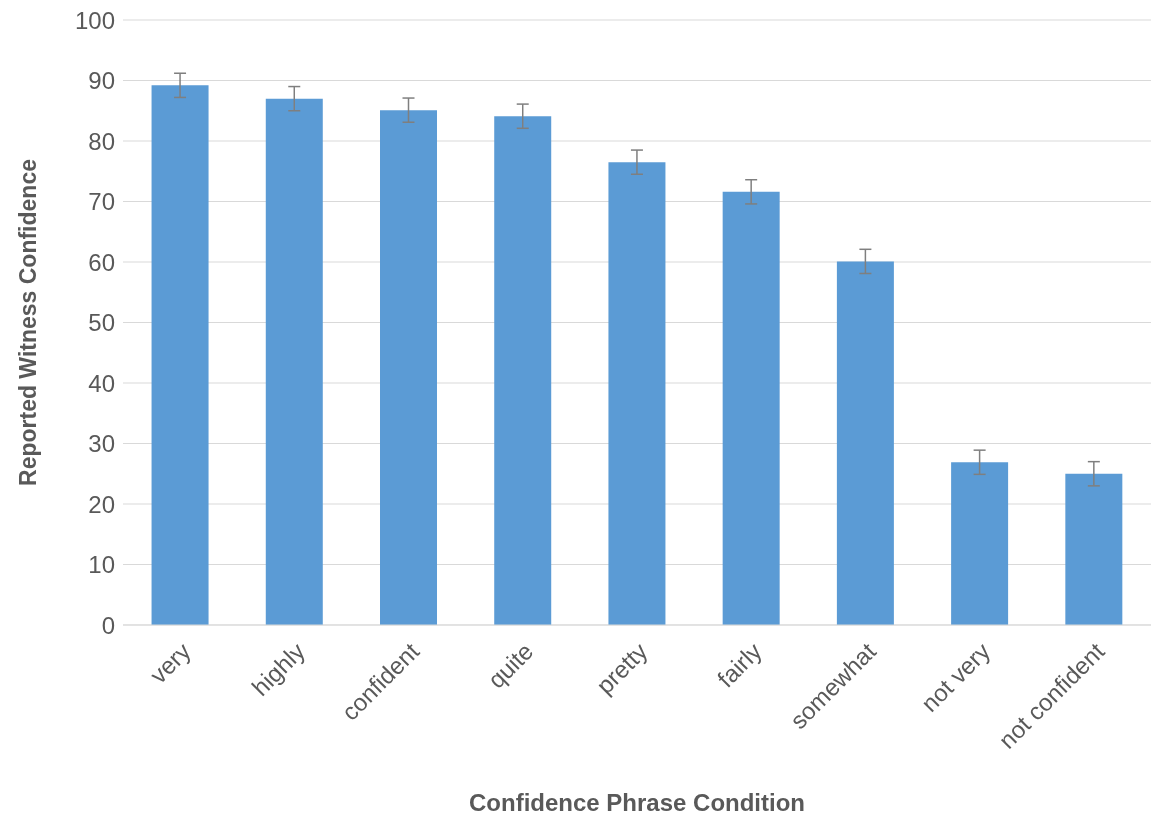 This screenshot has width=1169, height=833. Describe the element at coordinates (101, 444) in the screenshot. I see `y-tick-label: 30` at that location.